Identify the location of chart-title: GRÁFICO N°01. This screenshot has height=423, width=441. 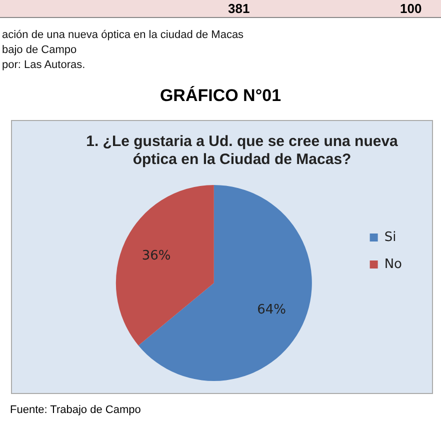
(220, 96).